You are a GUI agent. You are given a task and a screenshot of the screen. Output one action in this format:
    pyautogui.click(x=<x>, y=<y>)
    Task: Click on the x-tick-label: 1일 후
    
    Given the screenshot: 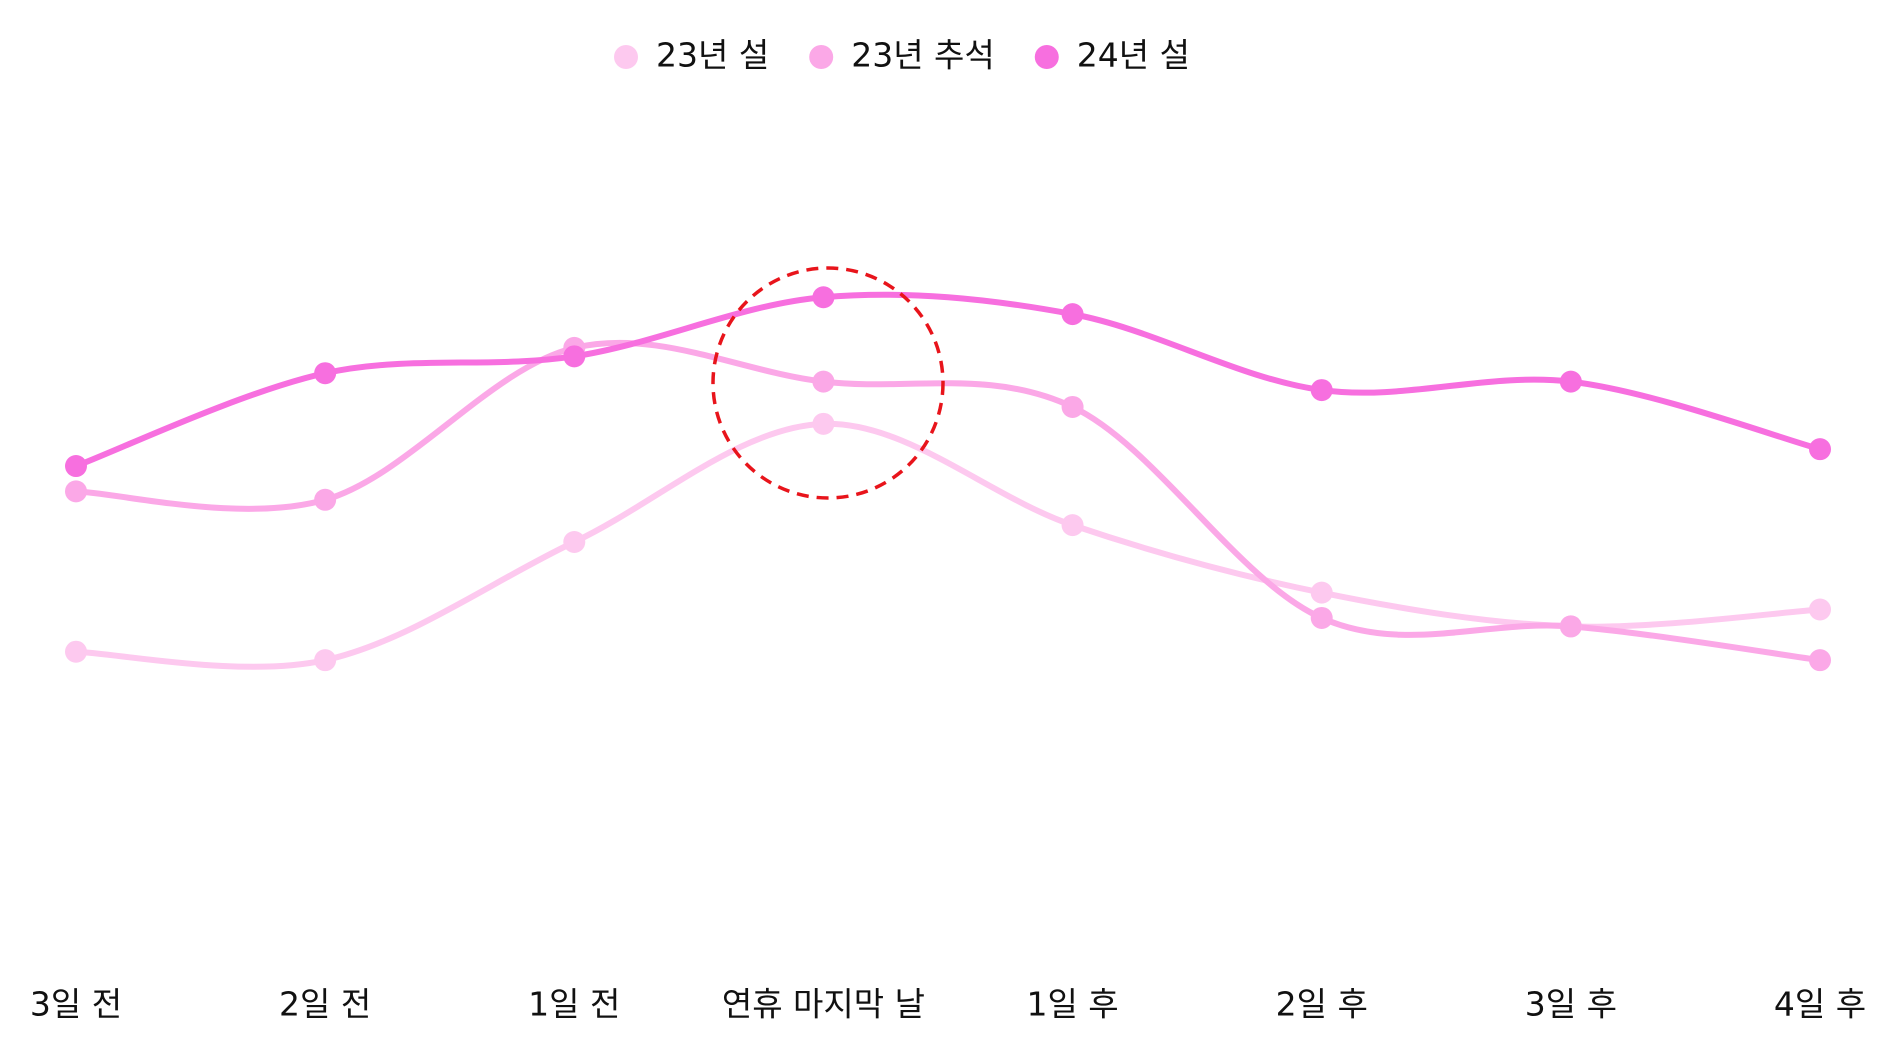 What is the action you would take?
    pyautogui.click(x=1072, y=1004)
    